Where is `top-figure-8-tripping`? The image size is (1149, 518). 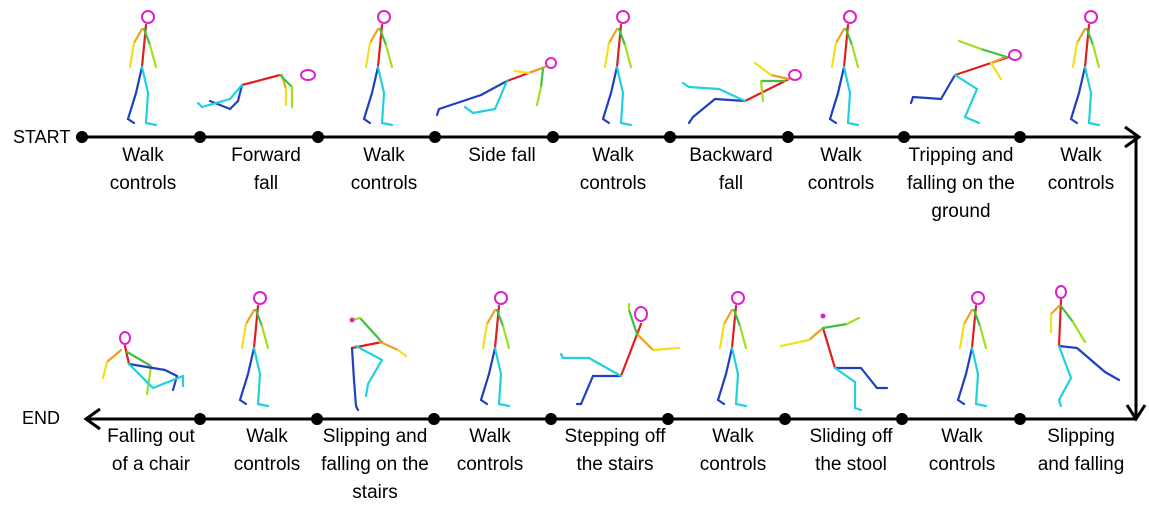
top-figure-8-tripping is located at coordinates (965, 82).